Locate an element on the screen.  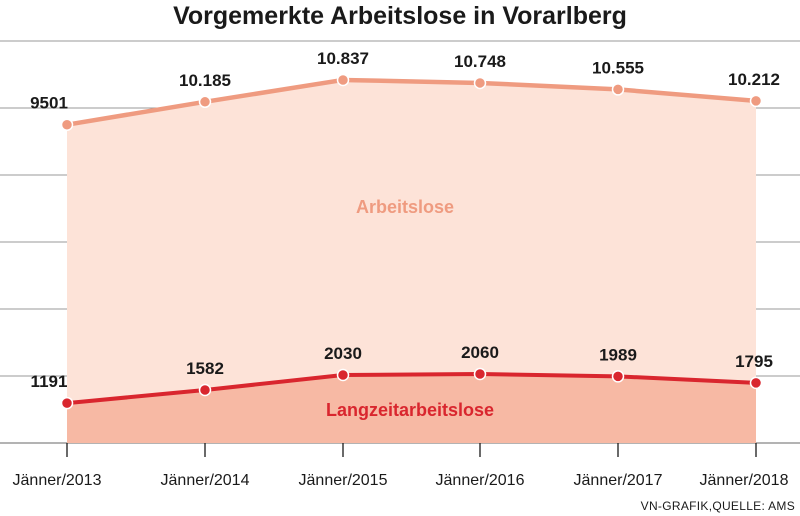
series-label-langzeitarbeitslose: Langzeitarbeitslose is located at coordinates (410, 410).